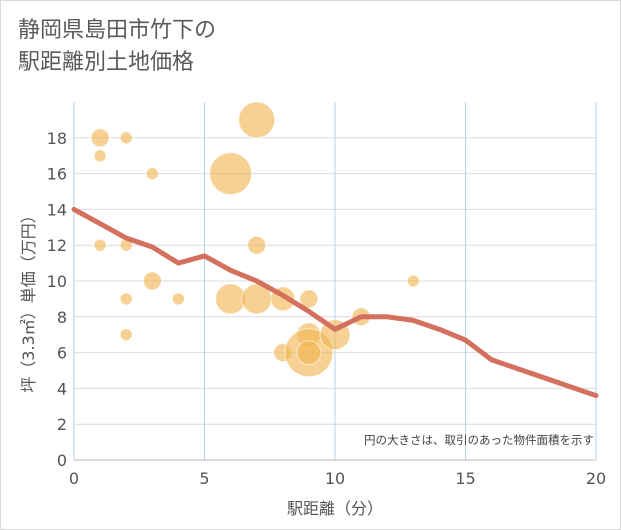 This screenshot has width=621, height=530. What do you see at coordinates (28, 299) in the screenshot?
I see `y-axis-label: 坪（3.3㎡）単価（万円）` at bounding box center [28, 299].